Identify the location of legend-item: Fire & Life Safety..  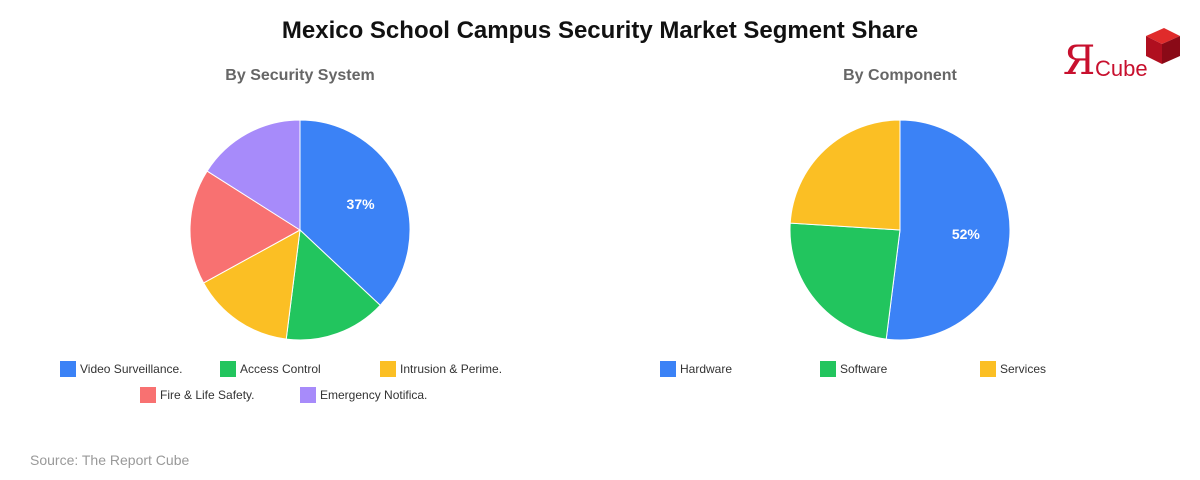
(197, 395).